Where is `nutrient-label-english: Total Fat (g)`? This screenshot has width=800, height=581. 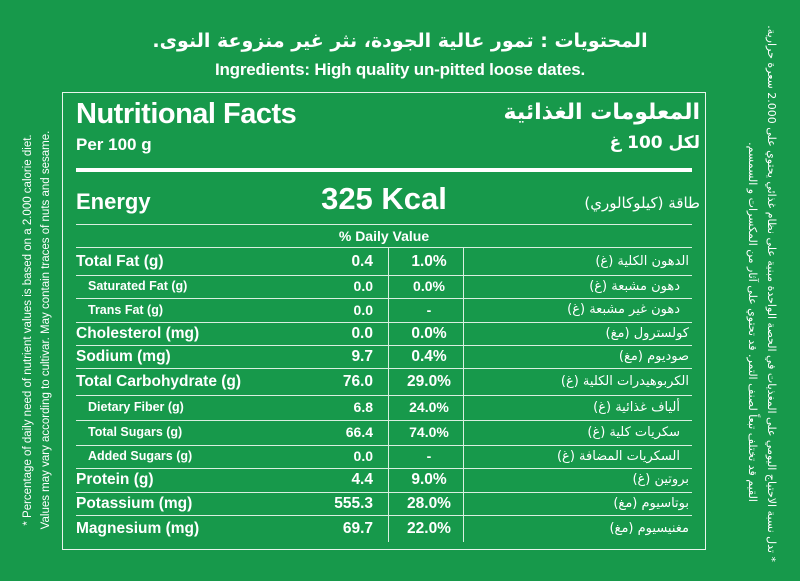 nutrient-label-english: Total Fat (g) is located at coordinates (120, 261).